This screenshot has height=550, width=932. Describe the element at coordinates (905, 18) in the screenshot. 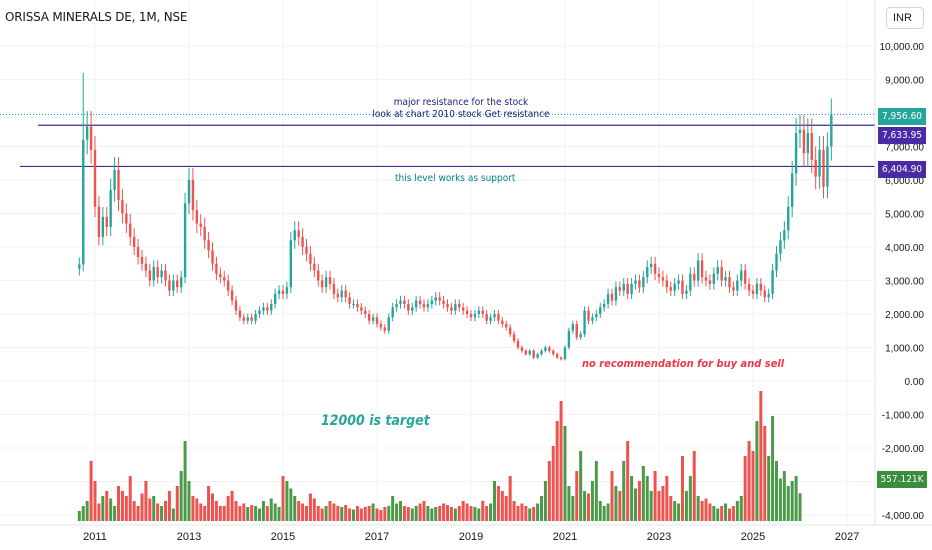

I see `currency-selector: INR` at that location.